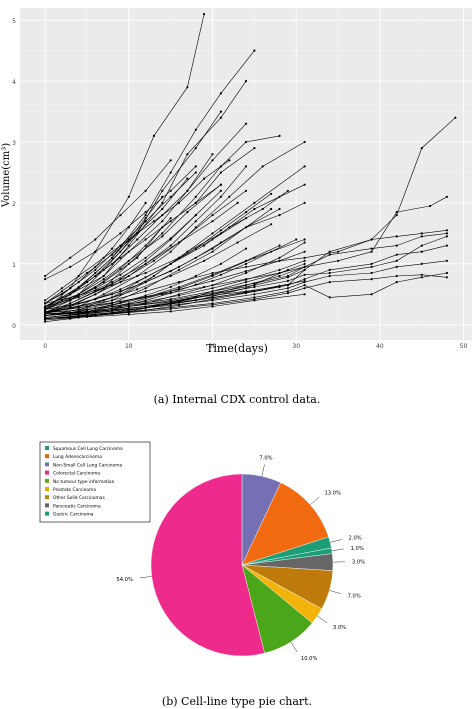  What do you see at coordinates (237, 399) in the screenshot?
I see `caption-a: (a) Internal CDX control data.` at bounding box center [237, 399].